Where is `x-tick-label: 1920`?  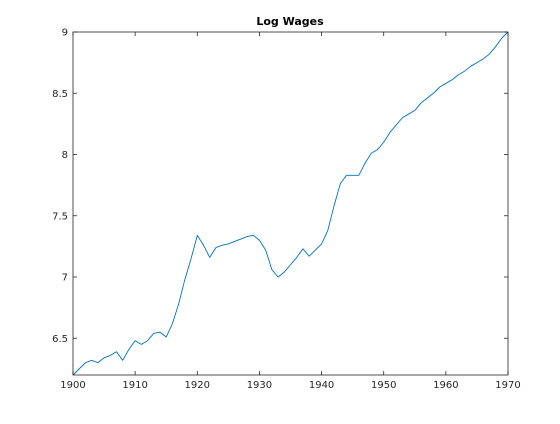
x-tick-label: 1920 is located at coordinates (197, 385).